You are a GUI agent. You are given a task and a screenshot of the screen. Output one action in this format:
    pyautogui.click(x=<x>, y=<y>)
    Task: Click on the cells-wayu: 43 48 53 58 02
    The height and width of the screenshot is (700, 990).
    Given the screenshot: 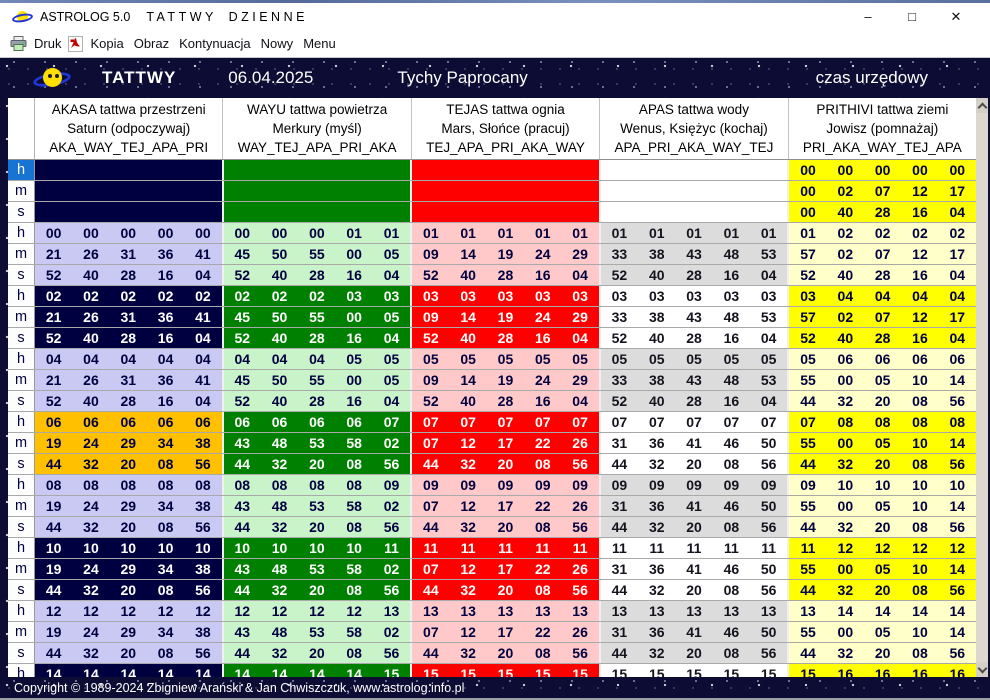 What is the action you would take?
    pyautogui.click(x=316, y=632)
    